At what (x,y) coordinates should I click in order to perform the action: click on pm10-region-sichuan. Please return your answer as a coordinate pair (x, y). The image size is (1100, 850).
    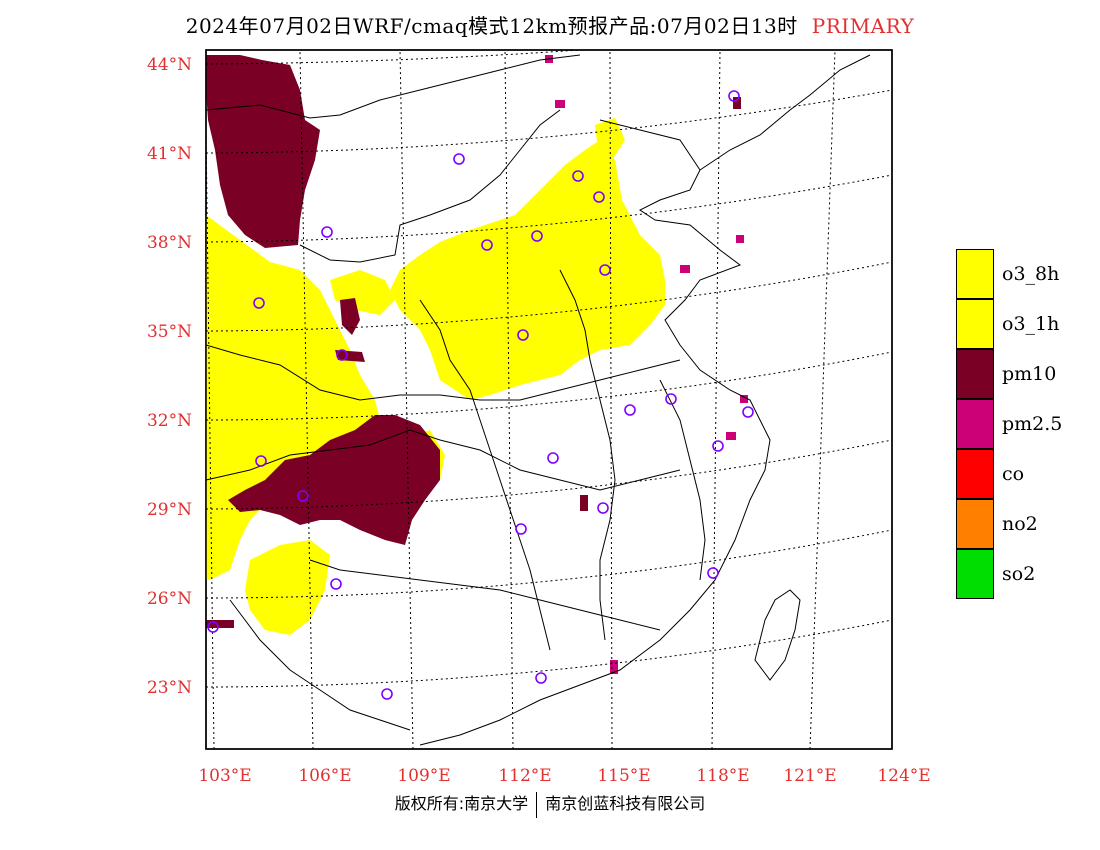
    Looking at the image, I should click on (334, 480).